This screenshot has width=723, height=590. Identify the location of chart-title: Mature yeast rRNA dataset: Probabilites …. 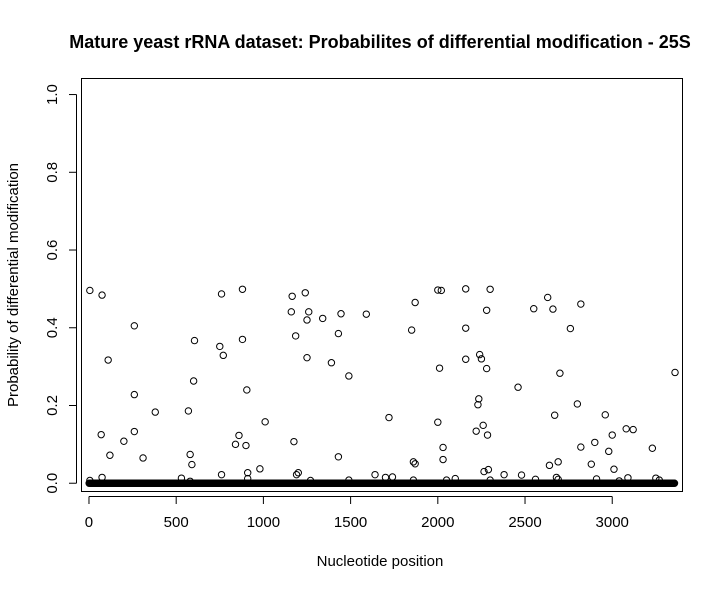
(379, 42).